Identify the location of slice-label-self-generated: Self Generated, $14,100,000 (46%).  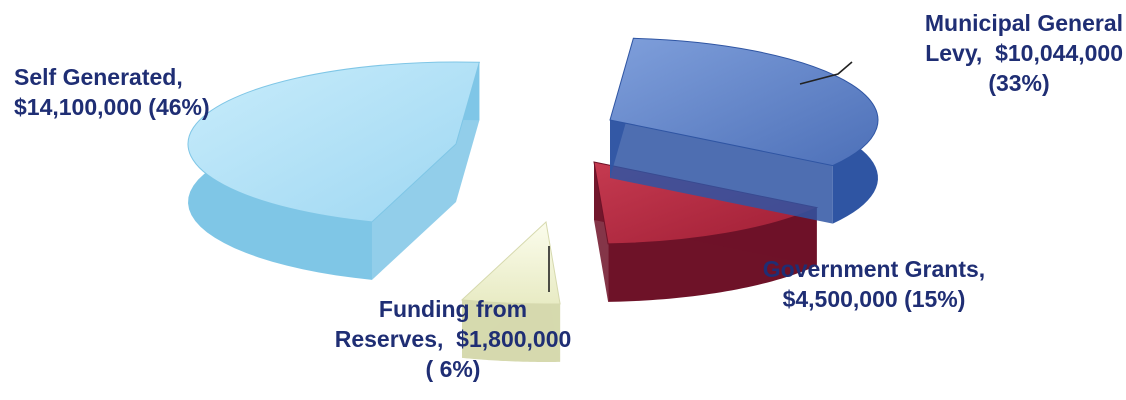
(112, 92).